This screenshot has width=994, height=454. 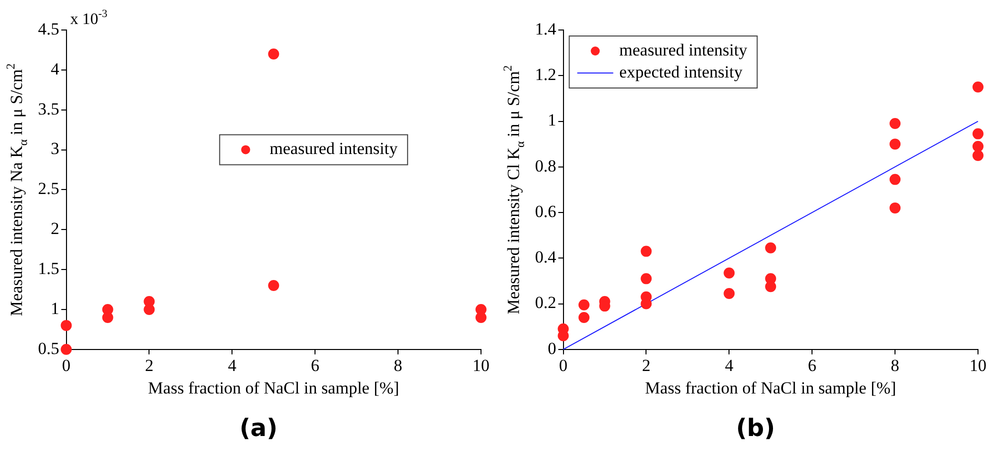 I want to click on y-tick-label: 1.4, so click(x=546, y=28).